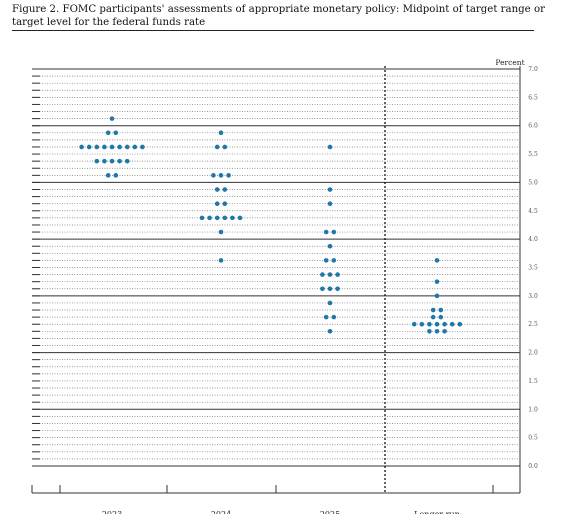 The width and height of the screenshot is (563, 514). I want to click on y-tick-label: 6.0, so click(533, 126).